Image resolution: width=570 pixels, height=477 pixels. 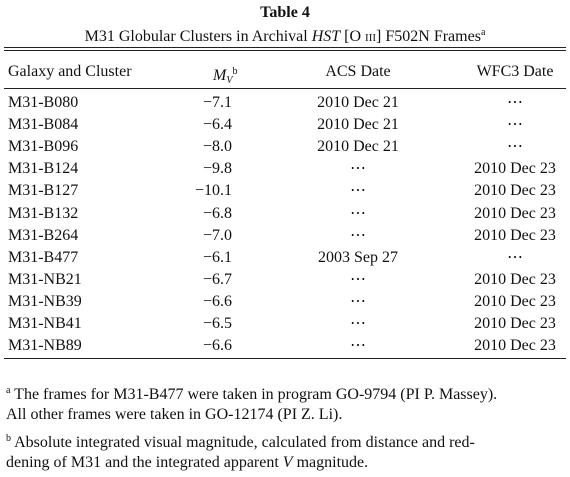 What do you see at coordinates (287, 462) in the screenshot?
I see `footnote-italic: V` at bounding box center [287, 462].